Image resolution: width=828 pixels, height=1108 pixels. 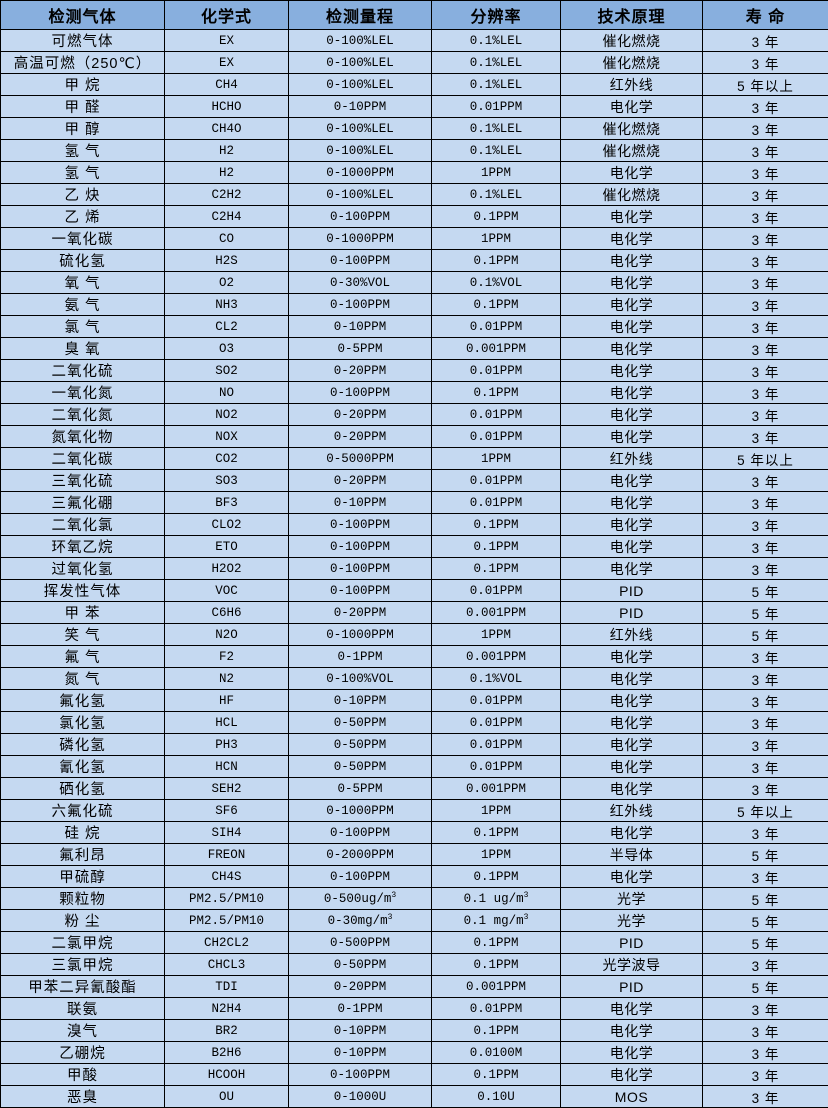 I want to click on cell-gas-name: 甲硫醇, so click(x=83, y=877).